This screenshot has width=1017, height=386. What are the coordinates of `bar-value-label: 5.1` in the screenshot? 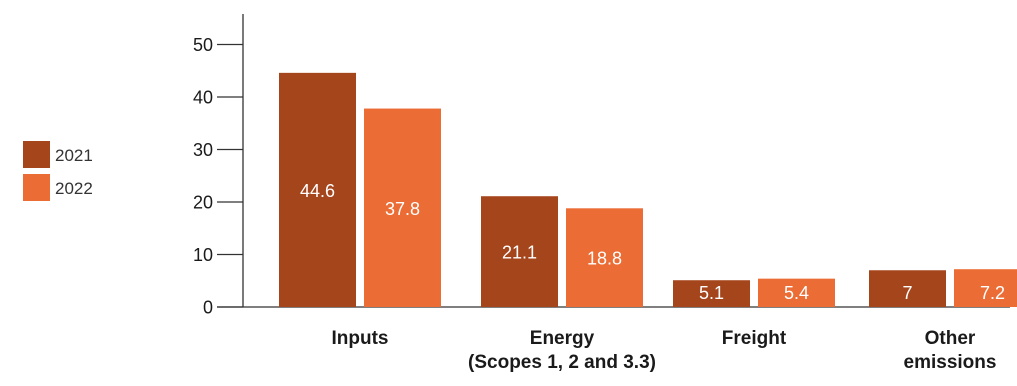 It's located at (711, 293).